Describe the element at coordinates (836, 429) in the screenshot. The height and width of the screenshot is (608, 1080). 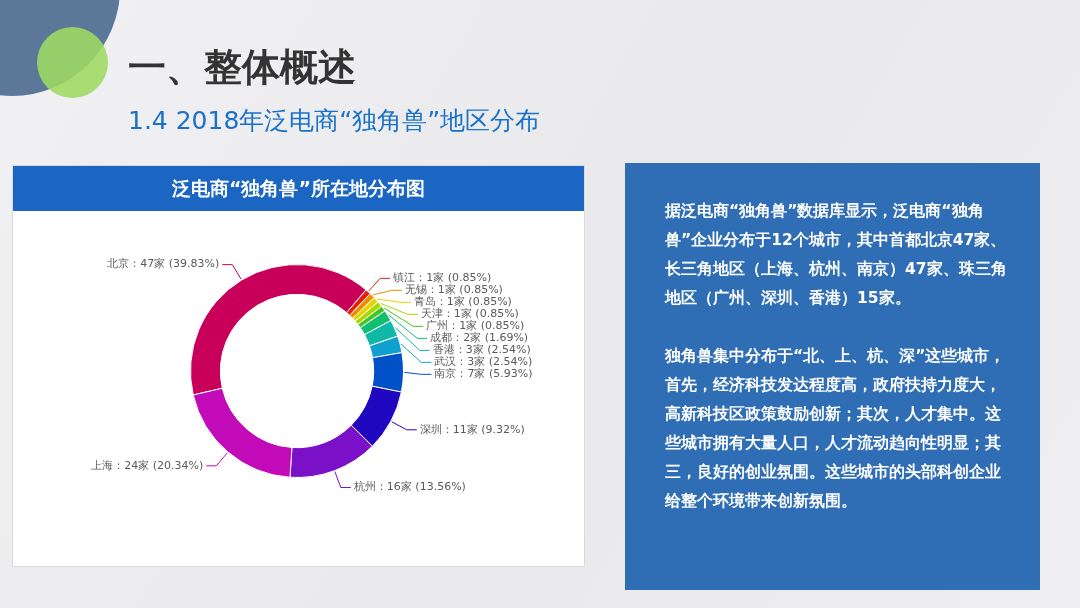
I see `text: 独角兽集中分布于“北、上、杭、深”这些城市，首先，经济科技发达程度高，政府扶持力度大，高新科技区政策鼓励创新；其次，人才集中。这些城市拥有大量人口，人才流动趋向性明显；其三，良好的创业氛围。这些城市的头部科创企业给整个环境带来创新氛围。` at that location.